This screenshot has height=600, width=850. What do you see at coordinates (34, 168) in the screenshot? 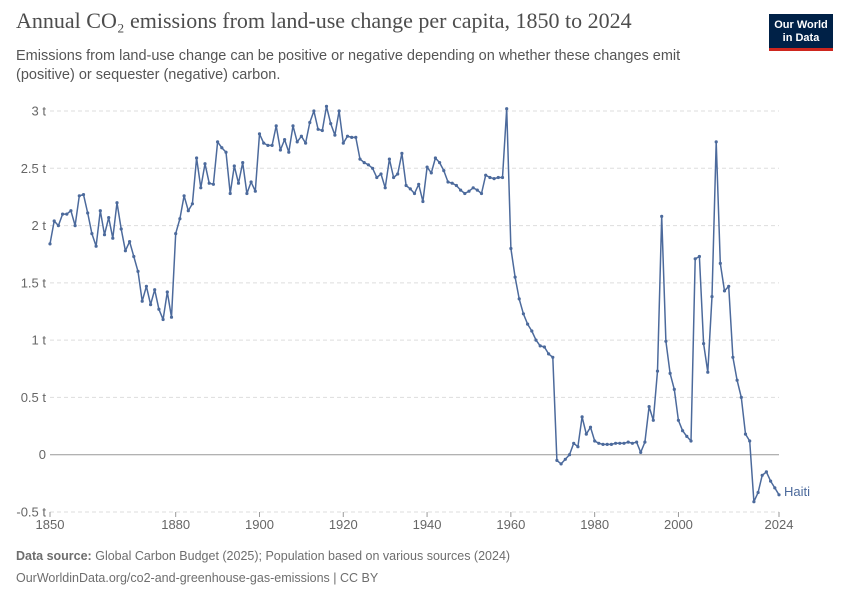
I see `y-tick-label: 2.5 t` at bounding box center [34, 168].